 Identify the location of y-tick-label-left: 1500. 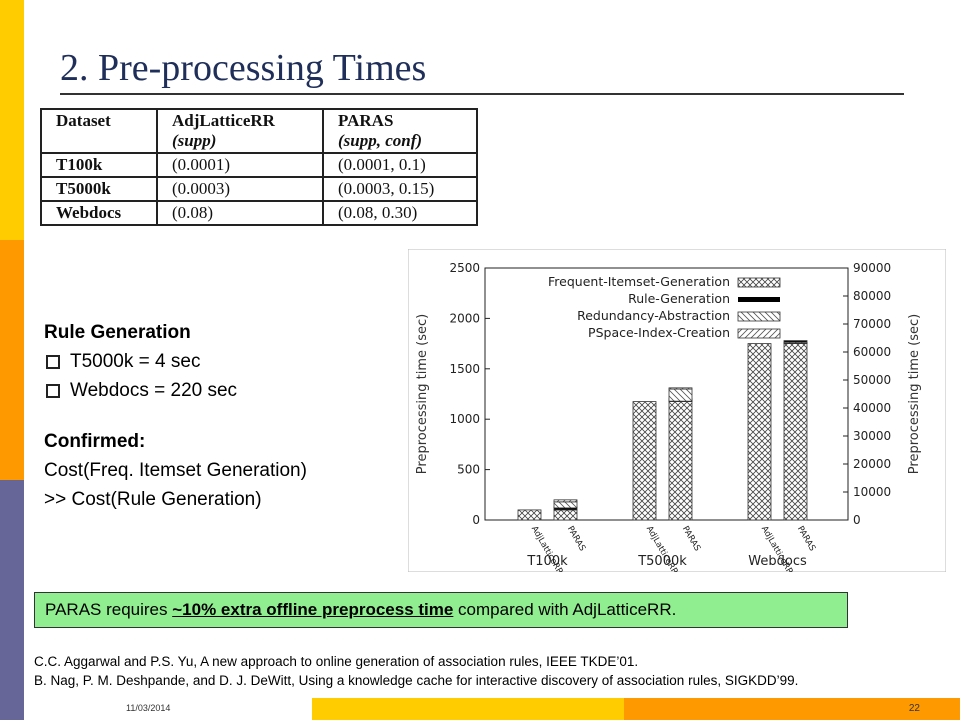
(464, 369).